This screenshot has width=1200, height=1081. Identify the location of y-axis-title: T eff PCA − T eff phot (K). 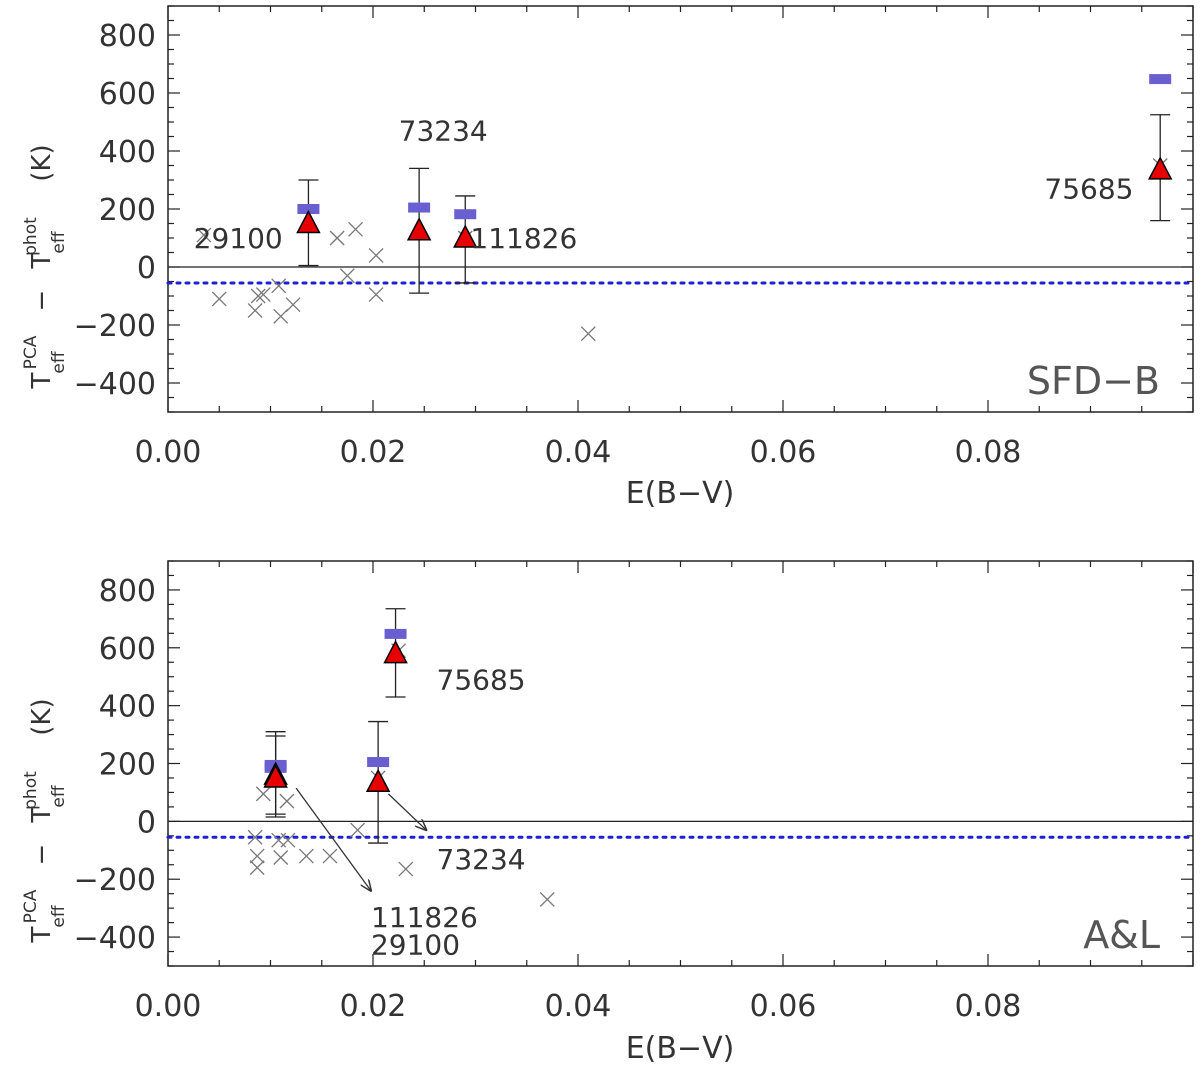
(45, 820).